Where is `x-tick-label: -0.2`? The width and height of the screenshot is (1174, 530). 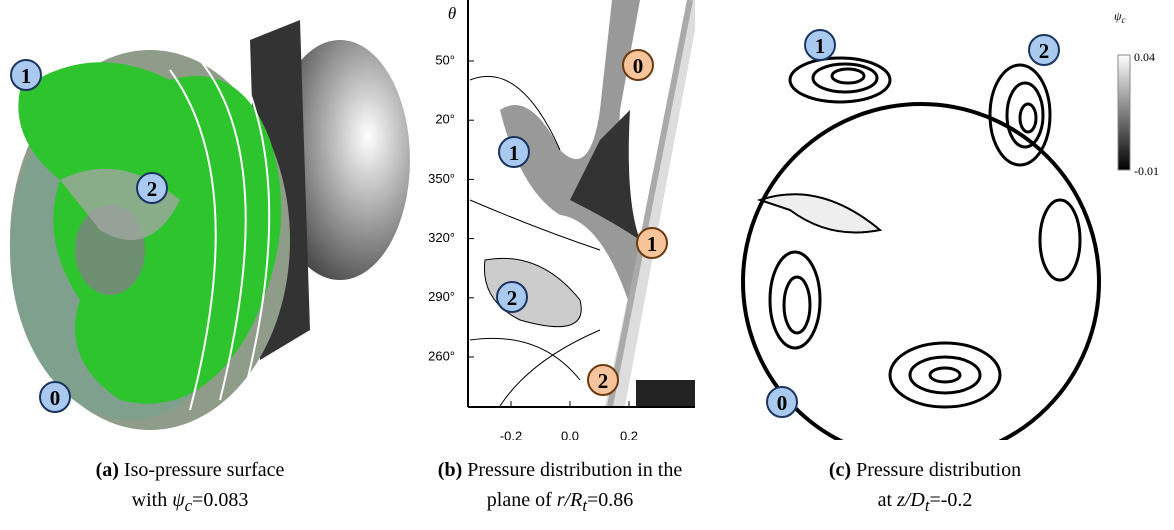
x-tick-label: -0.2 is located at coordinates (511, 434).